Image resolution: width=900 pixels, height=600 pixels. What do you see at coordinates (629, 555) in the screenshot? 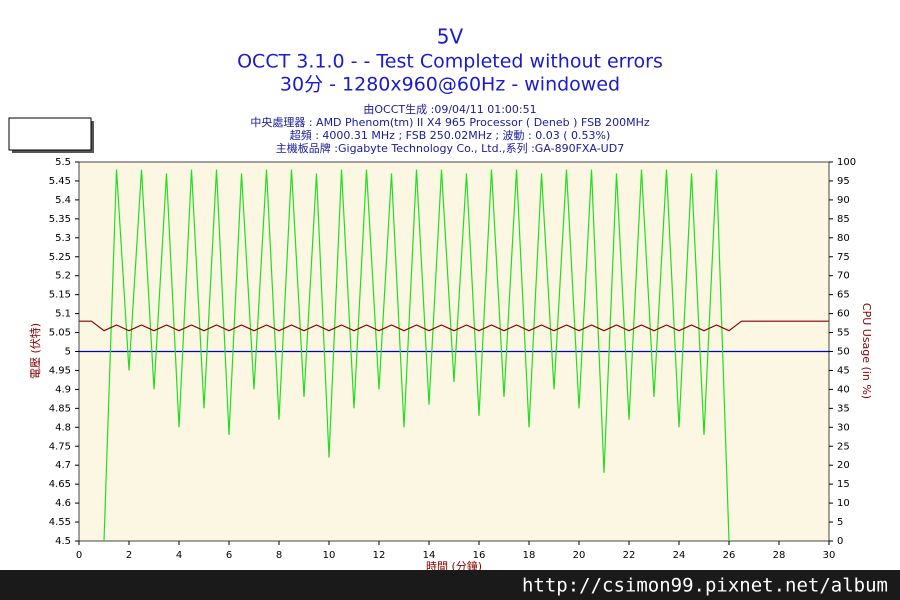
I see `x-tick-label: 22` at bounding box center [629, 555].